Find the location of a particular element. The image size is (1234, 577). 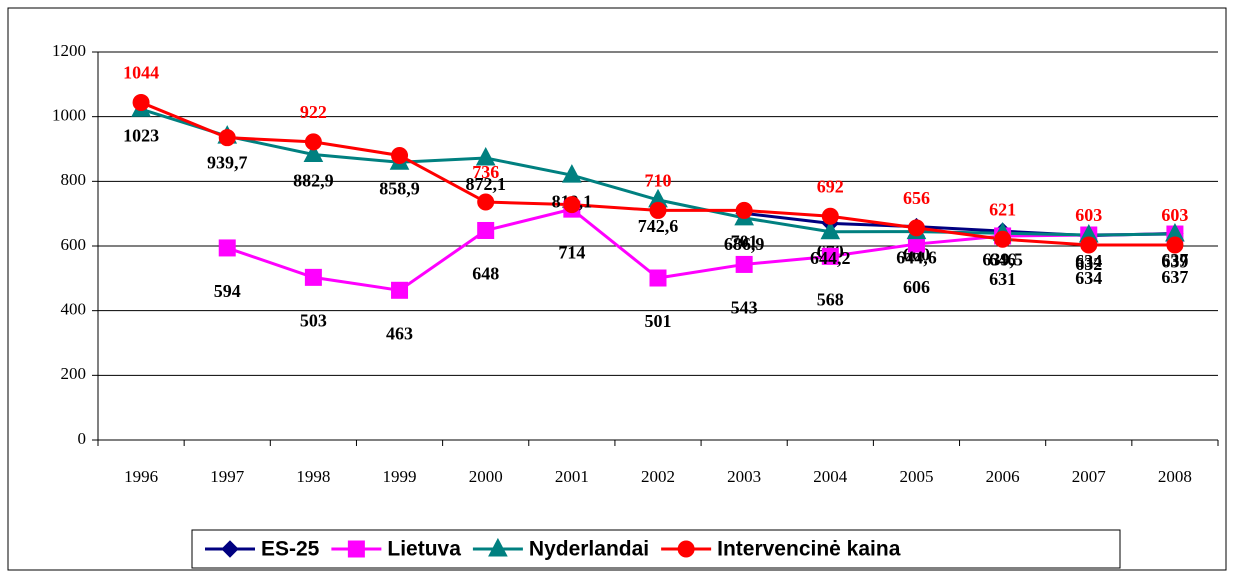

x-tick-label: 2006 is located at coordinates (1003, 476).